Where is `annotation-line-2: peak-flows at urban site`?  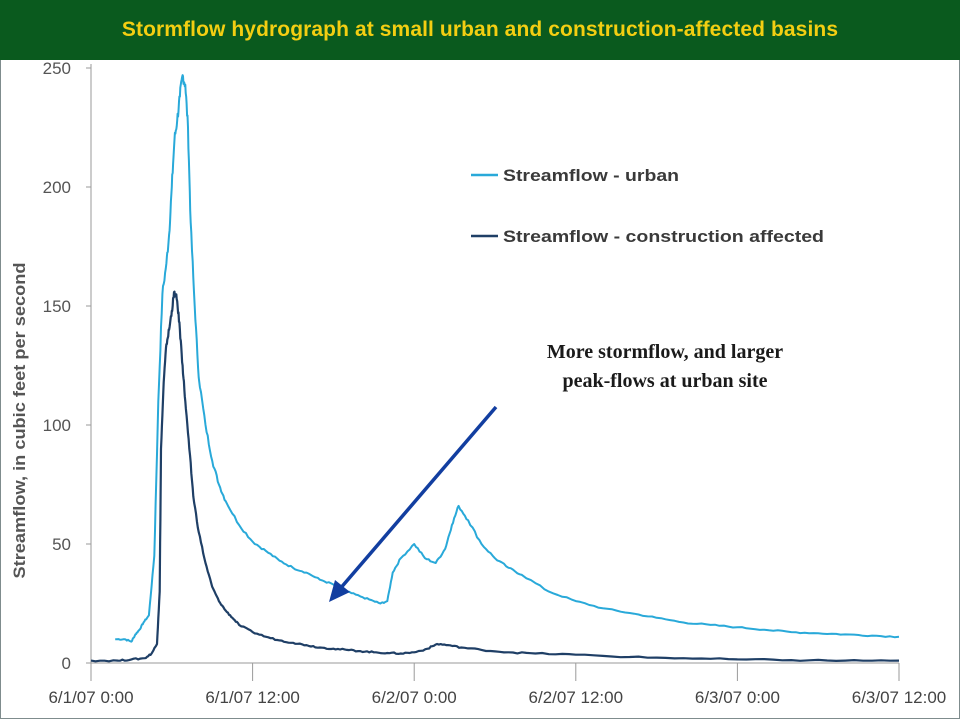 annotation-line-2: peak-flows at urban site is located at coordinates (665, 381).